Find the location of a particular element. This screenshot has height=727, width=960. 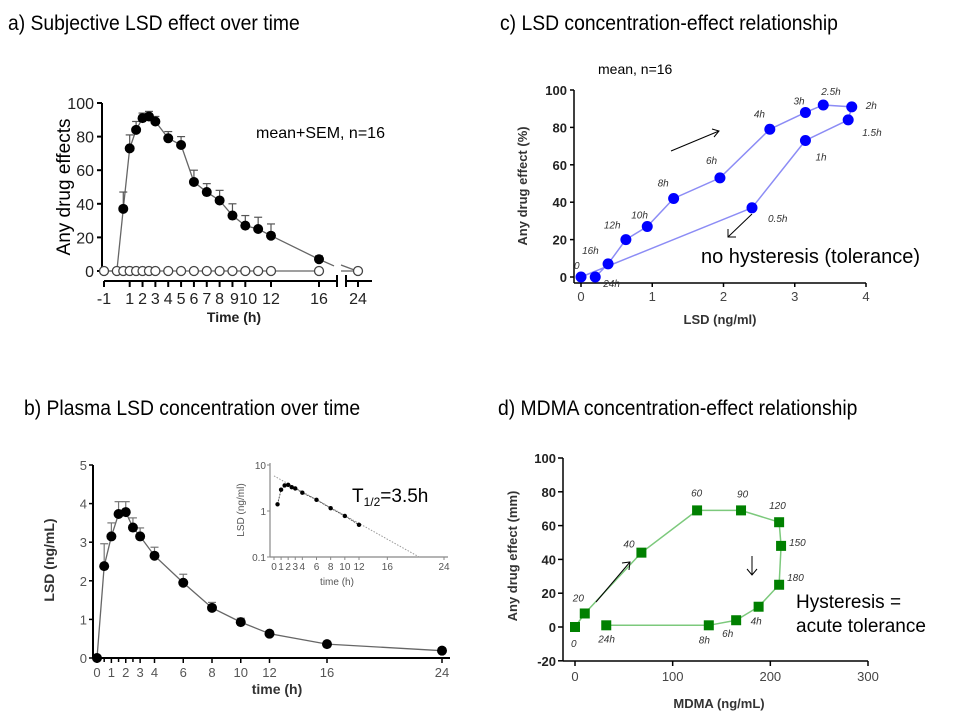

time-label: 120 is located at coordinates (777, 506).